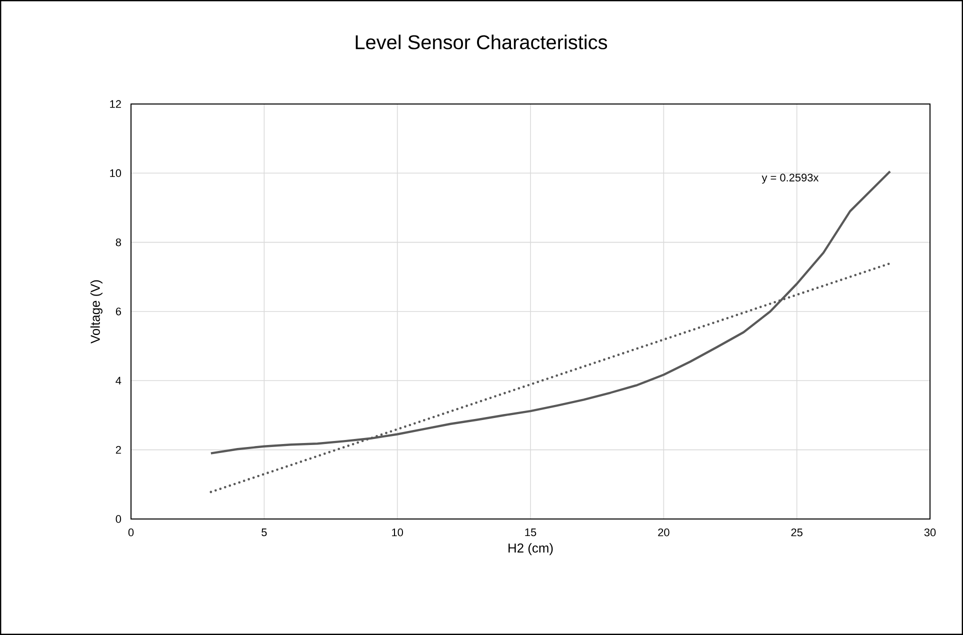 This screenshot has height=635, width=963. I want to click on chart-title: Level Sensor Characteristics, so click(482, 42).